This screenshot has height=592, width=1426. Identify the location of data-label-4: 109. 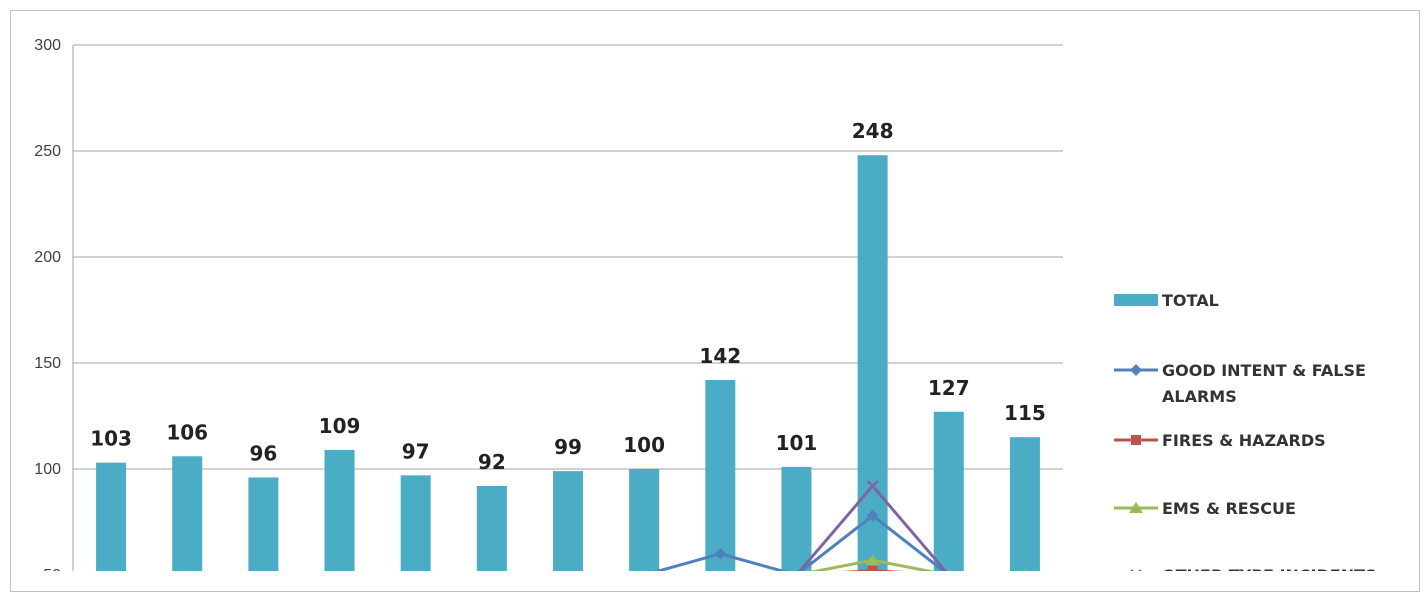
(340, 426).